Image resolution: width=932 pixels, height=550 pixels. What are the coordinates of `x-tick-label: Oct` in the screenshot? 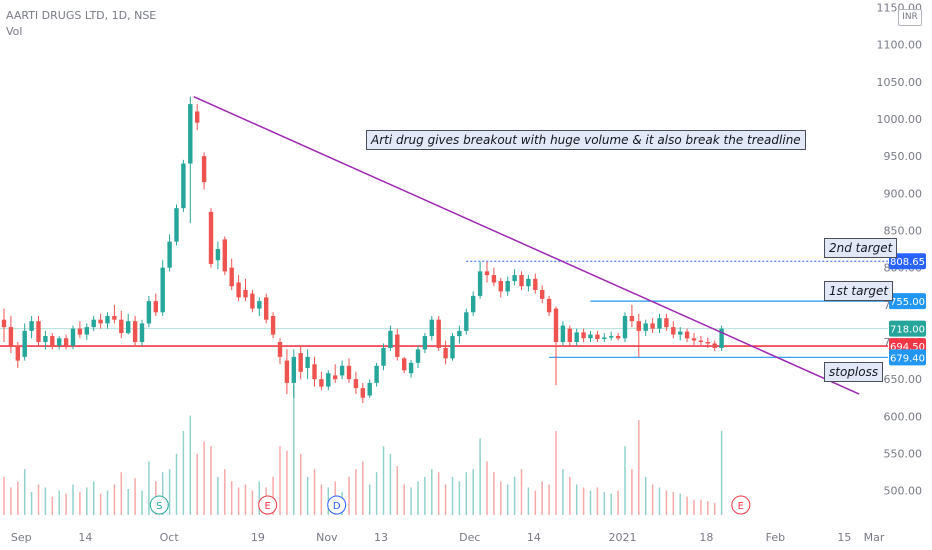 It's located at (170, 537).